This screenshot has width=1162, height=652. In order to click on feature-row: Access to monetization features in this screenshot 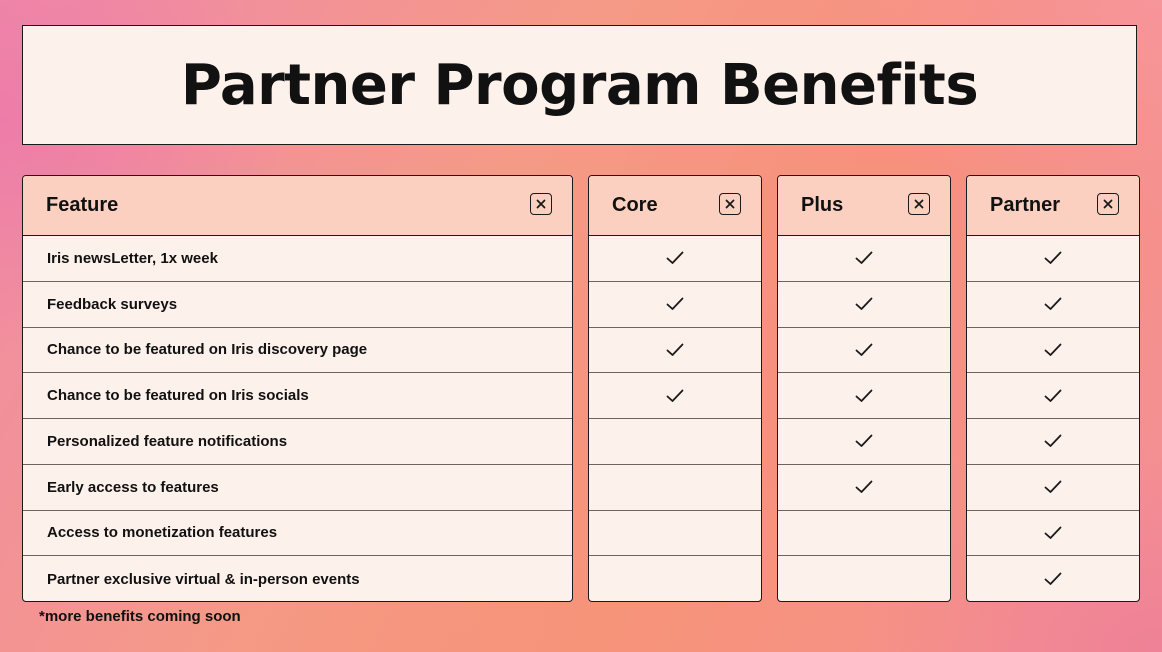, I will do `click(297, 534)`.